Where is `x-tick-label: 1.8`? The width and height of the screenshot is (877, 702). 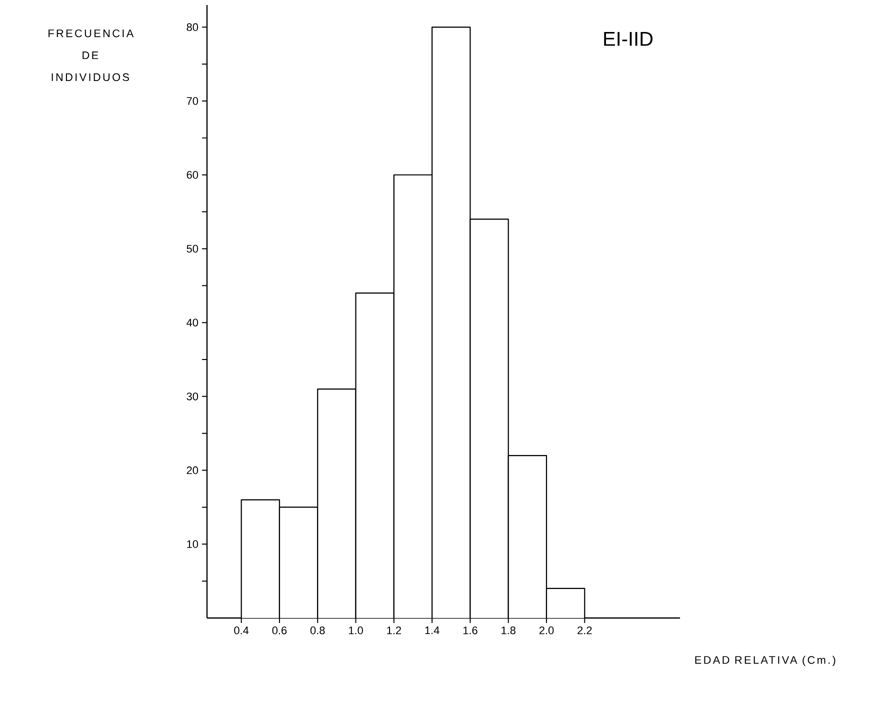 x-tick-label: 1.8 is located at coordinates (509, 630).